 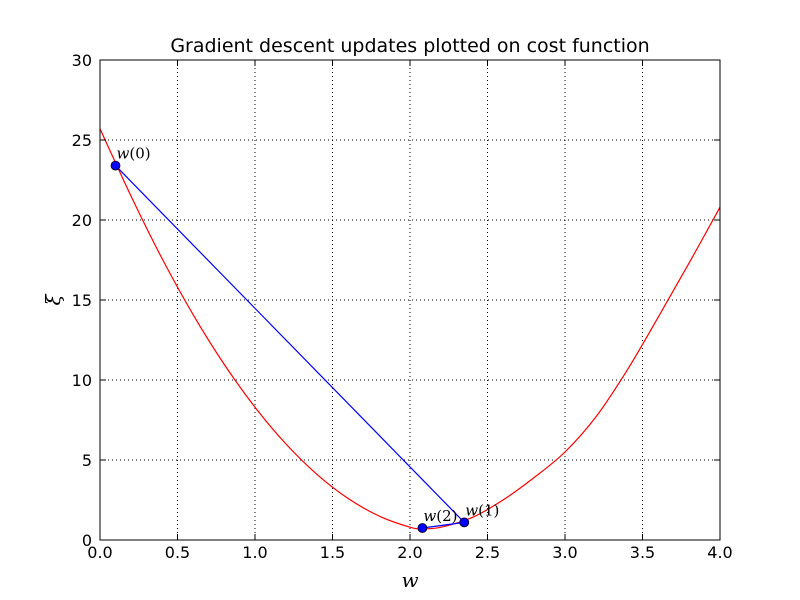 What do you see at coordinates (446, 516) in the screenshot?
I see `update-point-label-index: (2)` at bounding box center [446, 516].